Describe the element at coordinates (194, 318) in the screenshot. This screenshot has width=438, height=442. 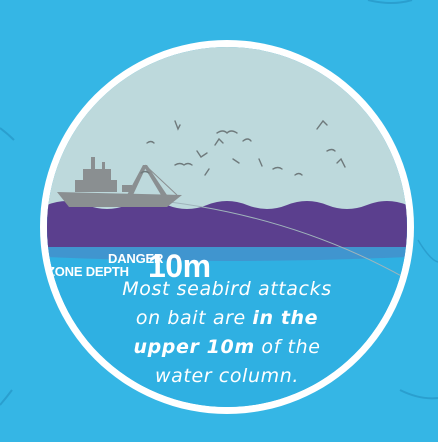
I see `message-line2-start: on bait are` at that location.